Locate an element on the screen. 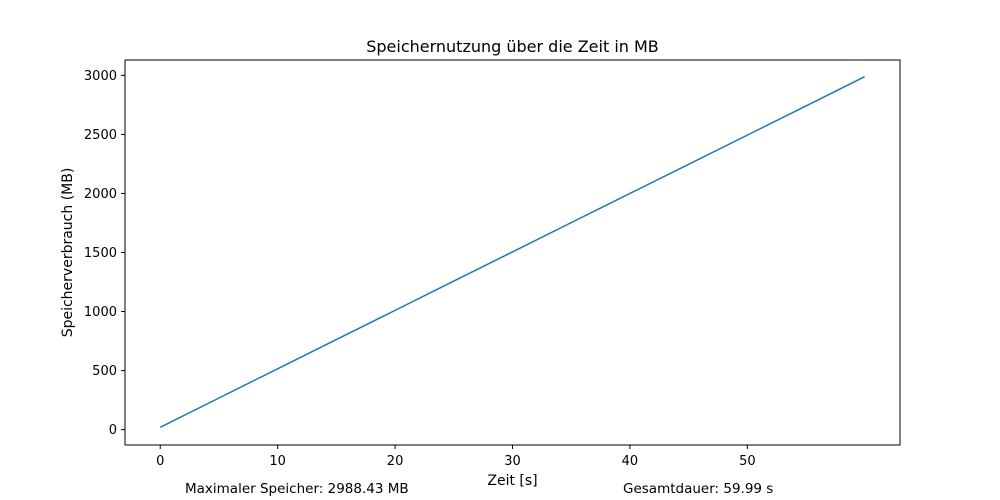 Image resolution: width=1000 pixels, height=500 pixels. duration-note: Gesamtdauer: 59.99 s is located at coordinates (698, 489).